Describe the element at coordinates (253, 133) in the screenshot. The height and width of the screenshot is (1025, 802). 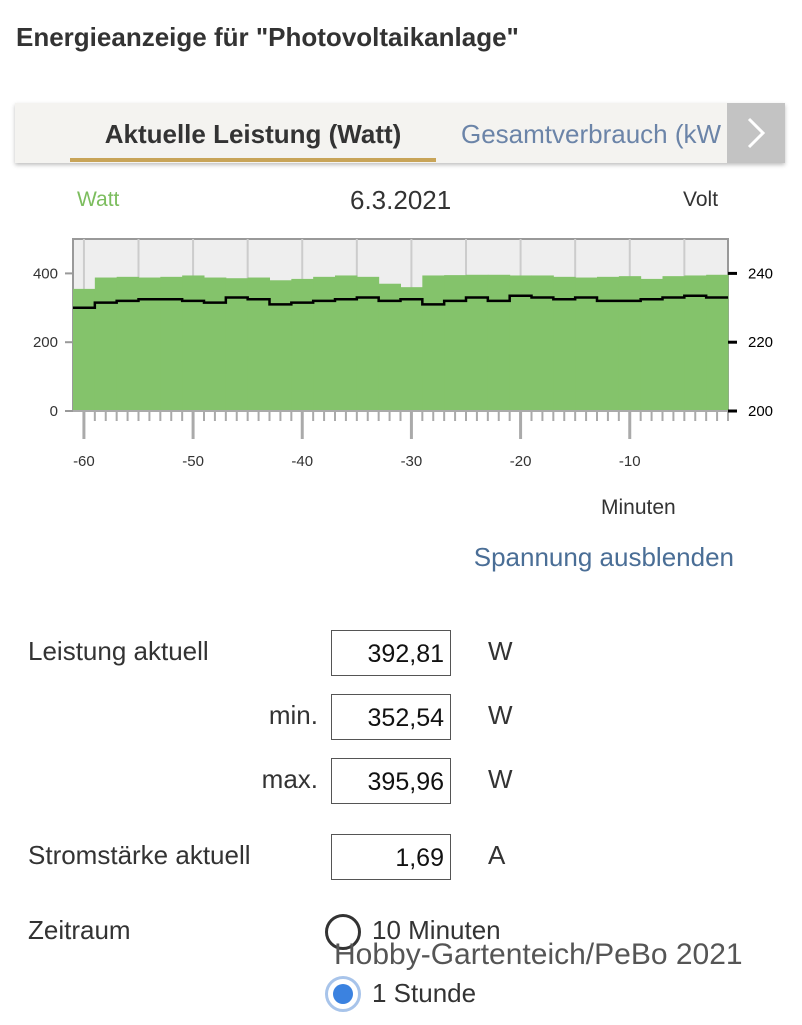
I see `tab-aktuelle-leistung: Aktuelle Leistung (Watt)` at that location.